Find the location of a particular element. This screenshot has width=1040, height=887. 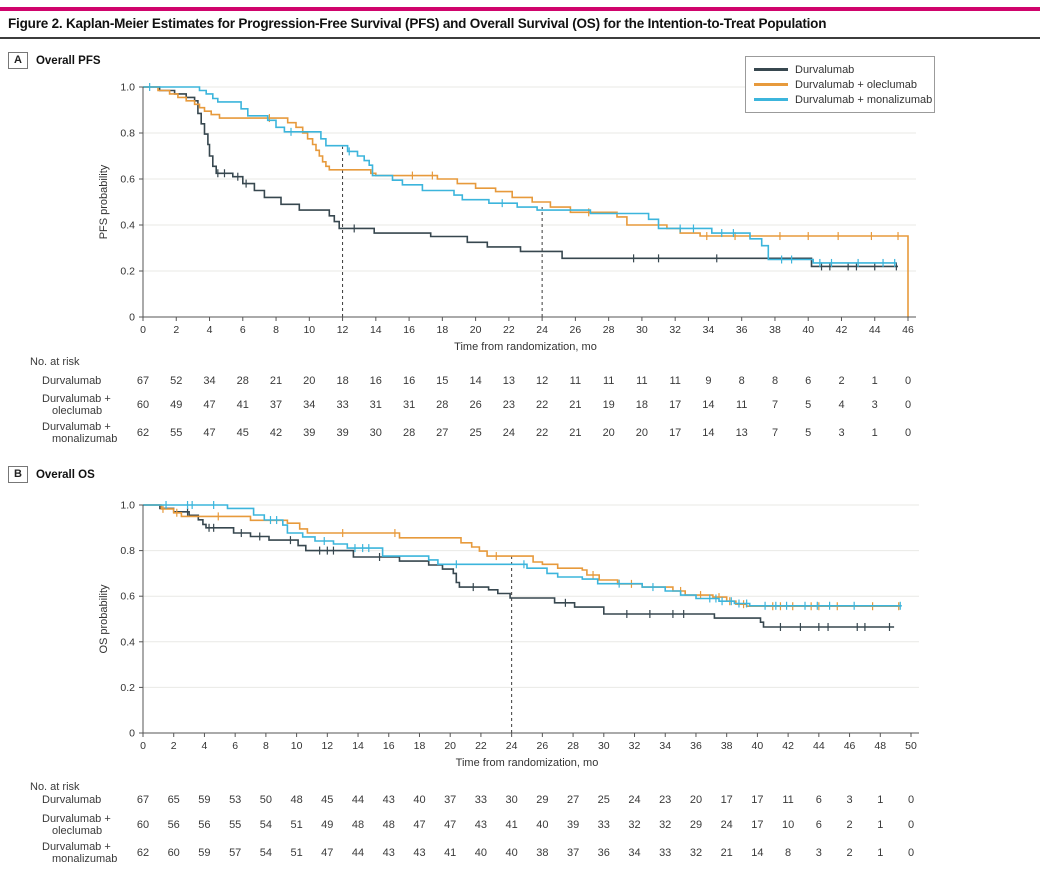

risk-count: 34 is located at coordinates (634, 853).